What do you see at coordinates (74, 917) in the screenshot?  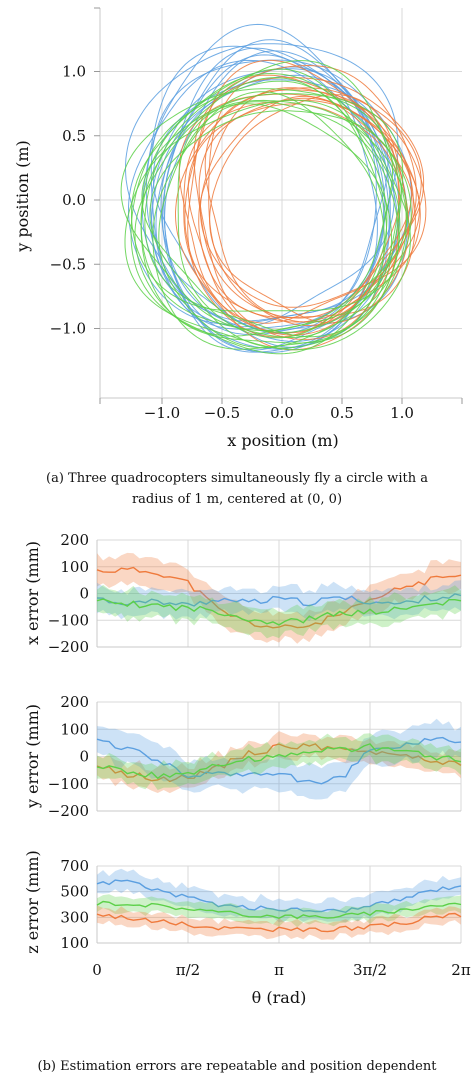 I see `y-tick-label: 300` at bounding box center [74, 917].